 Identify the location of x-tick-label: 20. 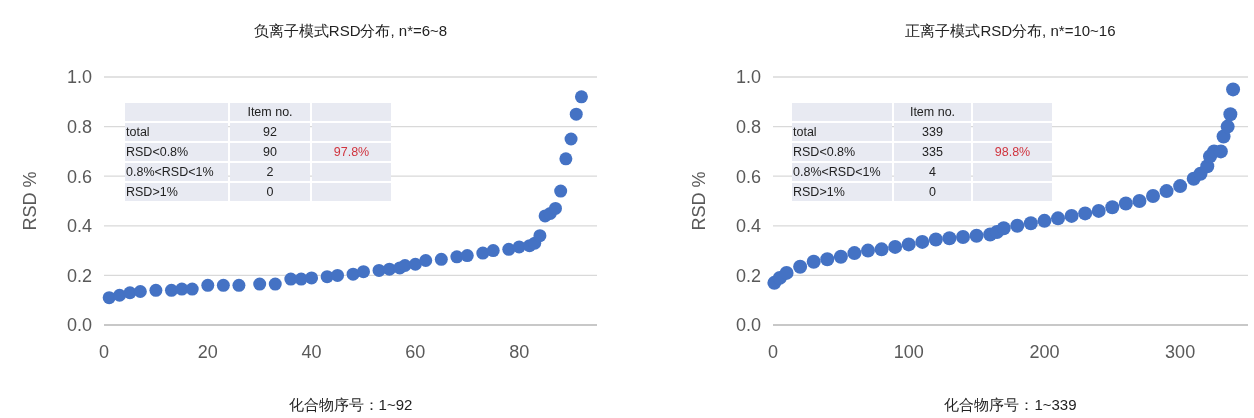
(207, 352).